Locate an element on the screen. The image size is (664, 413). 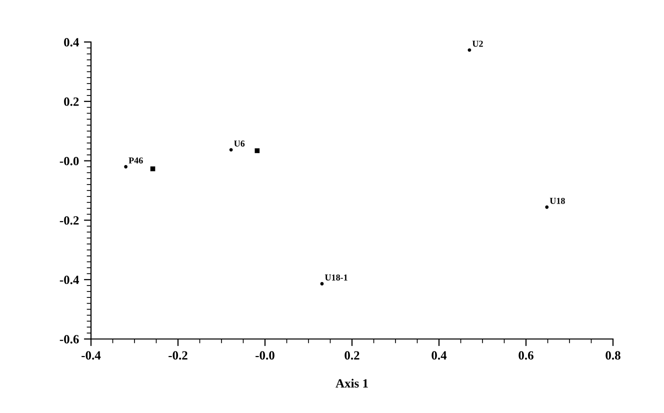
x-tick-label: 0.2 is located at coordinates (352, 355).